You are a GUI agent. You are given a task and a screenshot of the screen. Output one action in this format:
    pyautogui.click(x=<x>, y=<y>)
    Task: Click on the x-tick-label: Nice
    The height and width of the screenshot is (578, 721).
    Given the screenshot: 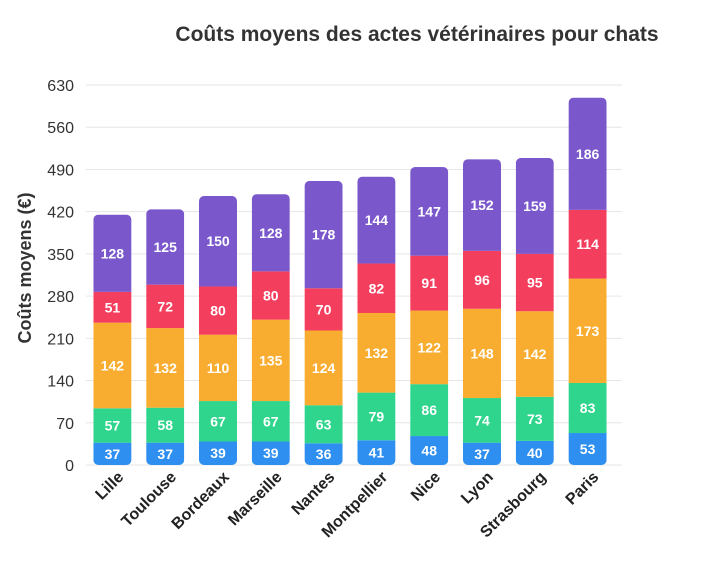 What is the action you would take?
    pyautogui.click(x=426, y=487)
    